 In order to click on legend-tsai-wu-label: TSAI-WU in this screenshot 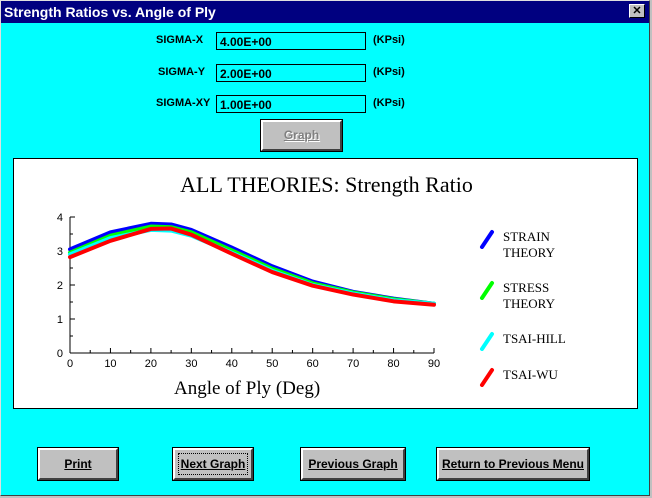, I will do `click(530, 374)`.